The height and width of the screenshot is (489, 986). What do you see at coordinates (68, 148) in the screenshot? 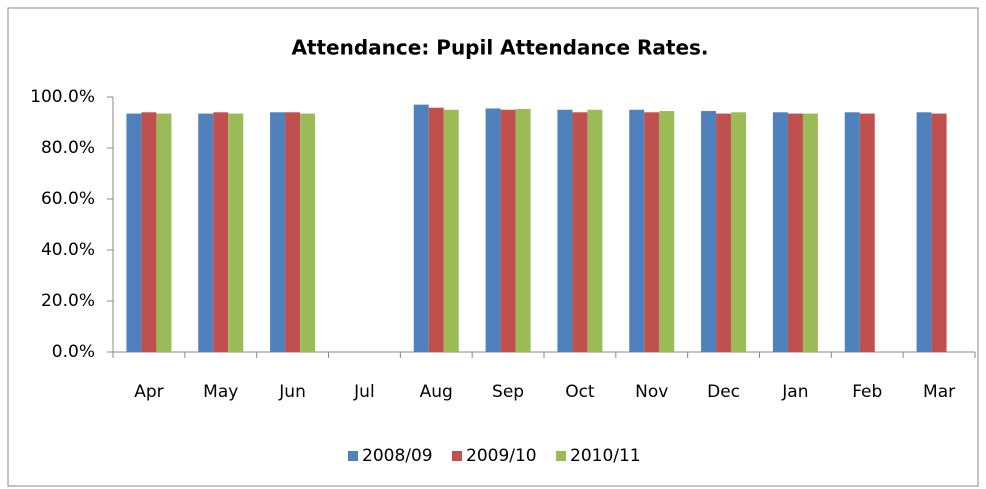
I see `y-tick-label: 80.0%` at bounding box center [68, 148].